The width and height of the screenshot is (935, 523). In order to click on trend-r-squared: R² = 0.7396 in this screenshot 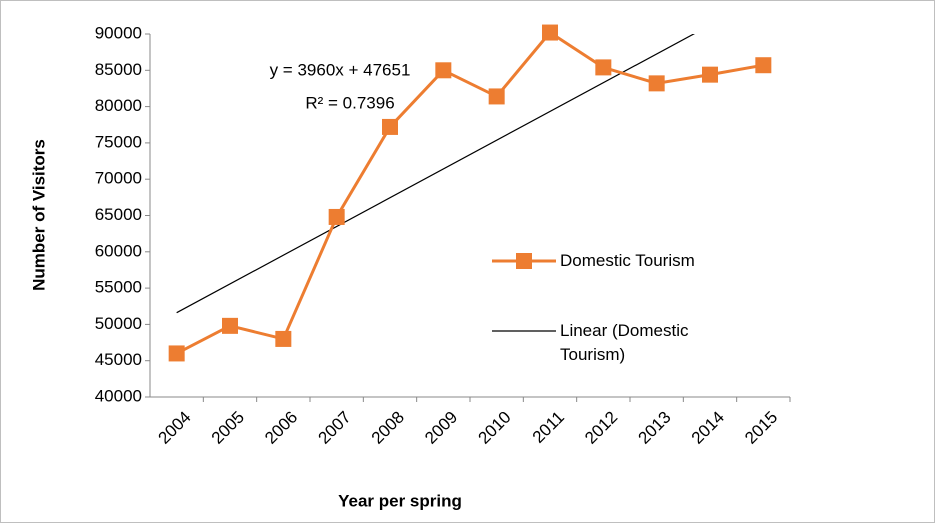, I will do `click(349, 102)`.